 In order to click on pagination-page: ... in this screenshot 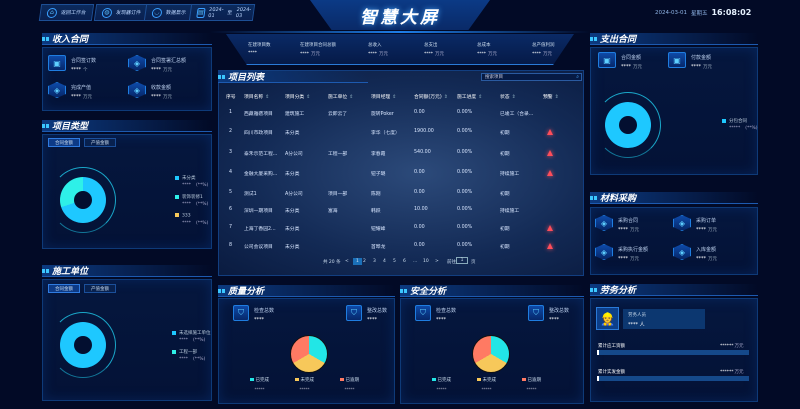, I will do `click(415, 261)`.